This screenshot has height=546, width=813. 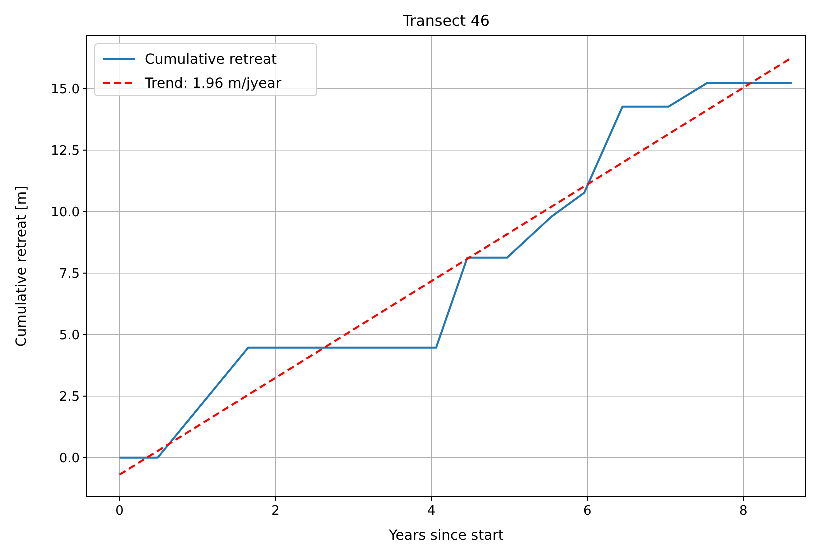 What do you see at coordinates (743, 511) in the screenshot?
I see `x-tick-label: 8` at bounding box center [743, 511].